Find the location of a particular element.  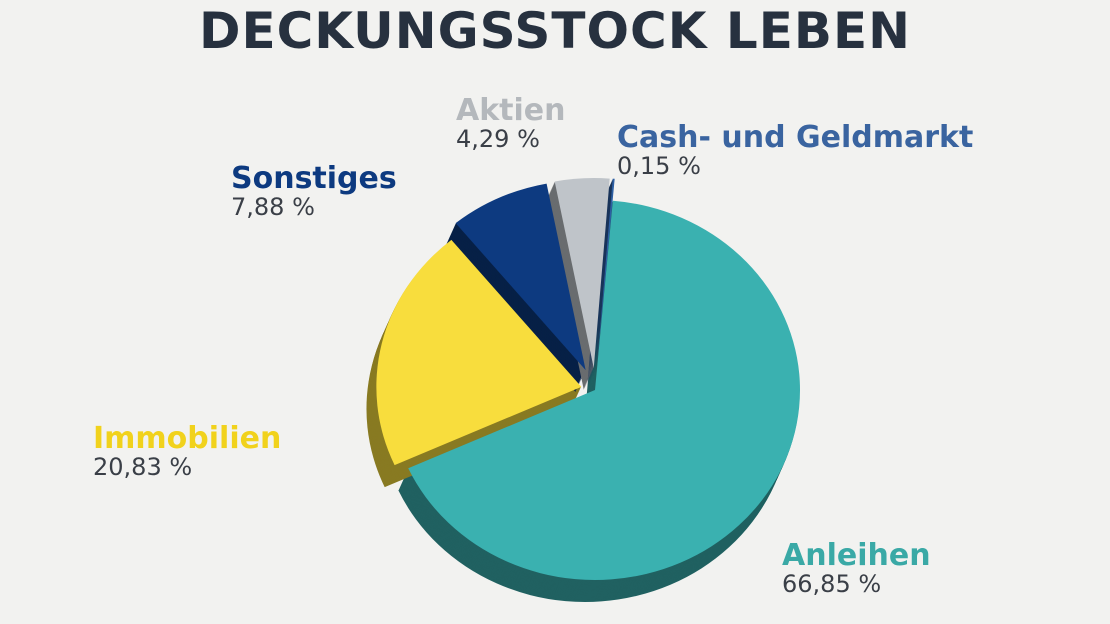

legend-label-anleihen: Anleihen 66,85 % is located at coordinates (856, 568).